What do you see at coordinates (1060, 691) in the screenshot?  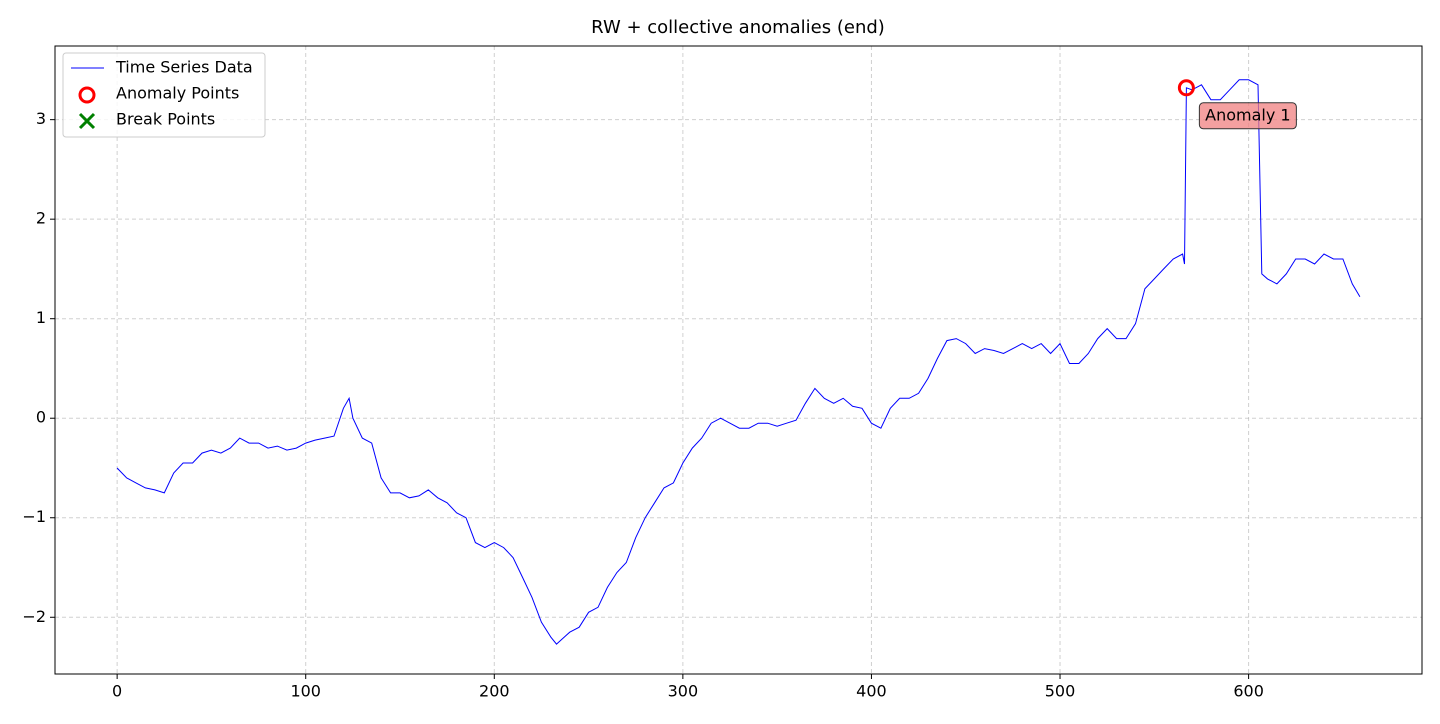 I see `x-tick-label: 500` at bounding box center [1060, 691].